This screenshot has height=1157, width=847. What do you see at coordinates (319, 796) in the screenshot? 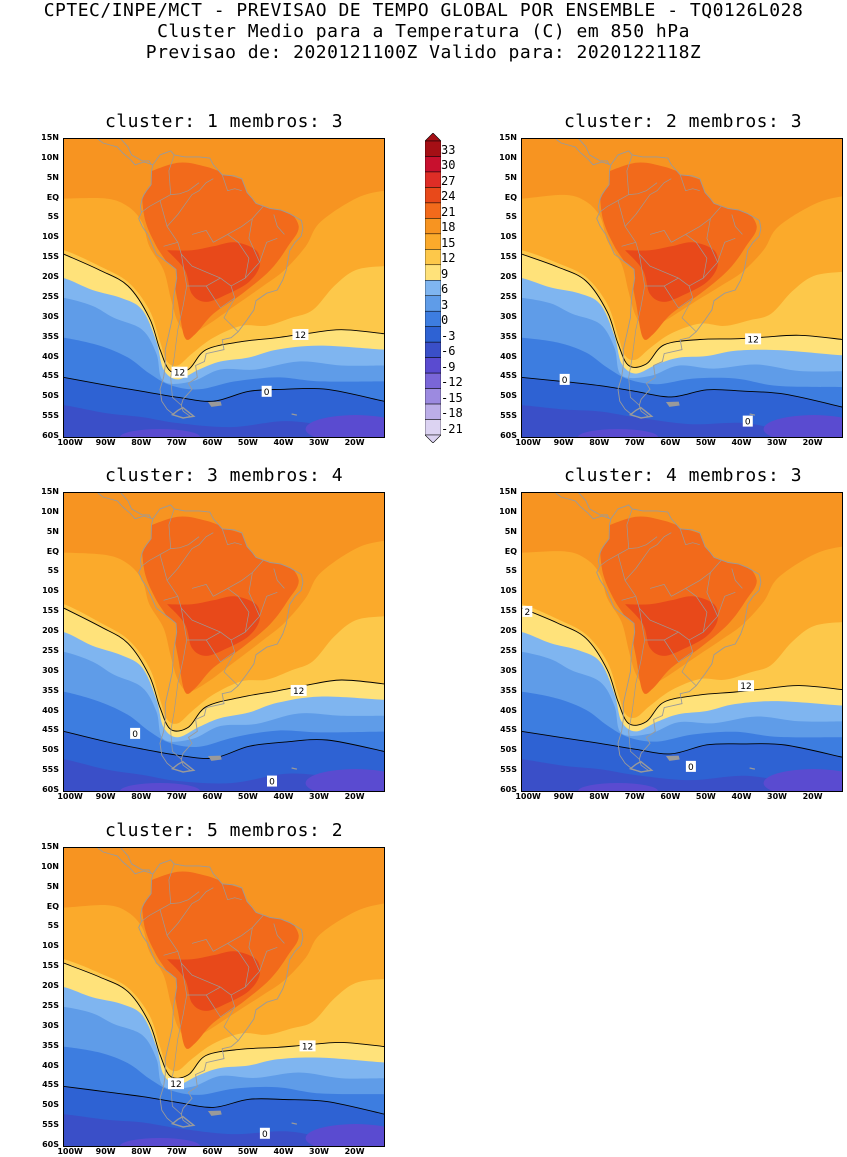
I see `lon-tick-label: 30W` at bounding box center [319, 796].